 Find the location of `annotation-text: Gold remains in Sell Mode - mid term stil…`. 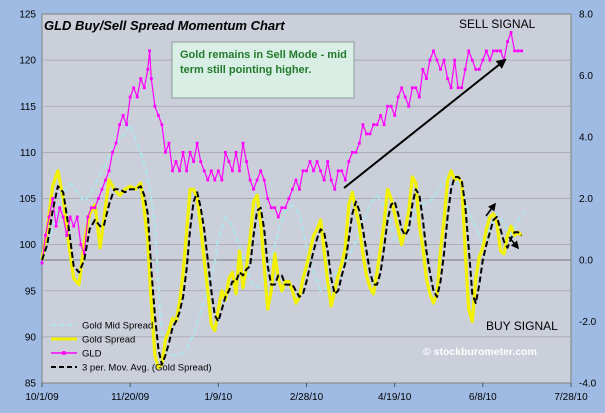

annotation-text: Gold remains in Sell Mode - mid term stil… is located at coordinates (263, 62).